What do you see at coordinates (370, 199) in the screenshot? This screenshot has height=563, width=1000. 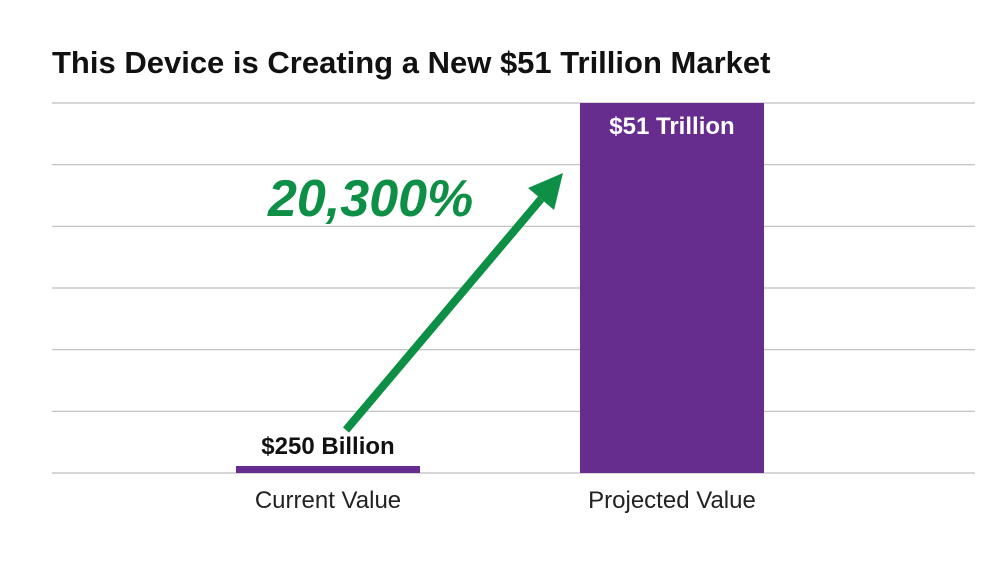 I see `growth-percentage-label: 20,300%` at bounding box center [370, 199].